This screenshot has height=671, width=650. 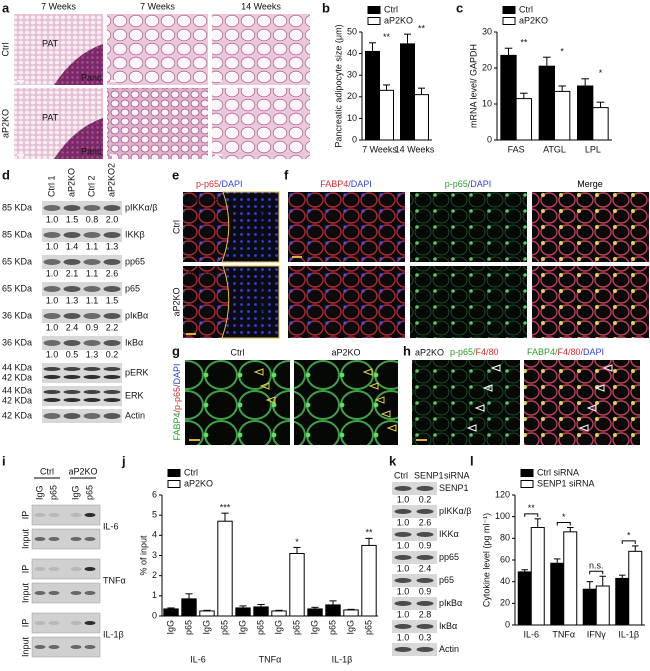 I want to click on title-part: FABP4/, so click(x=542, y=352).